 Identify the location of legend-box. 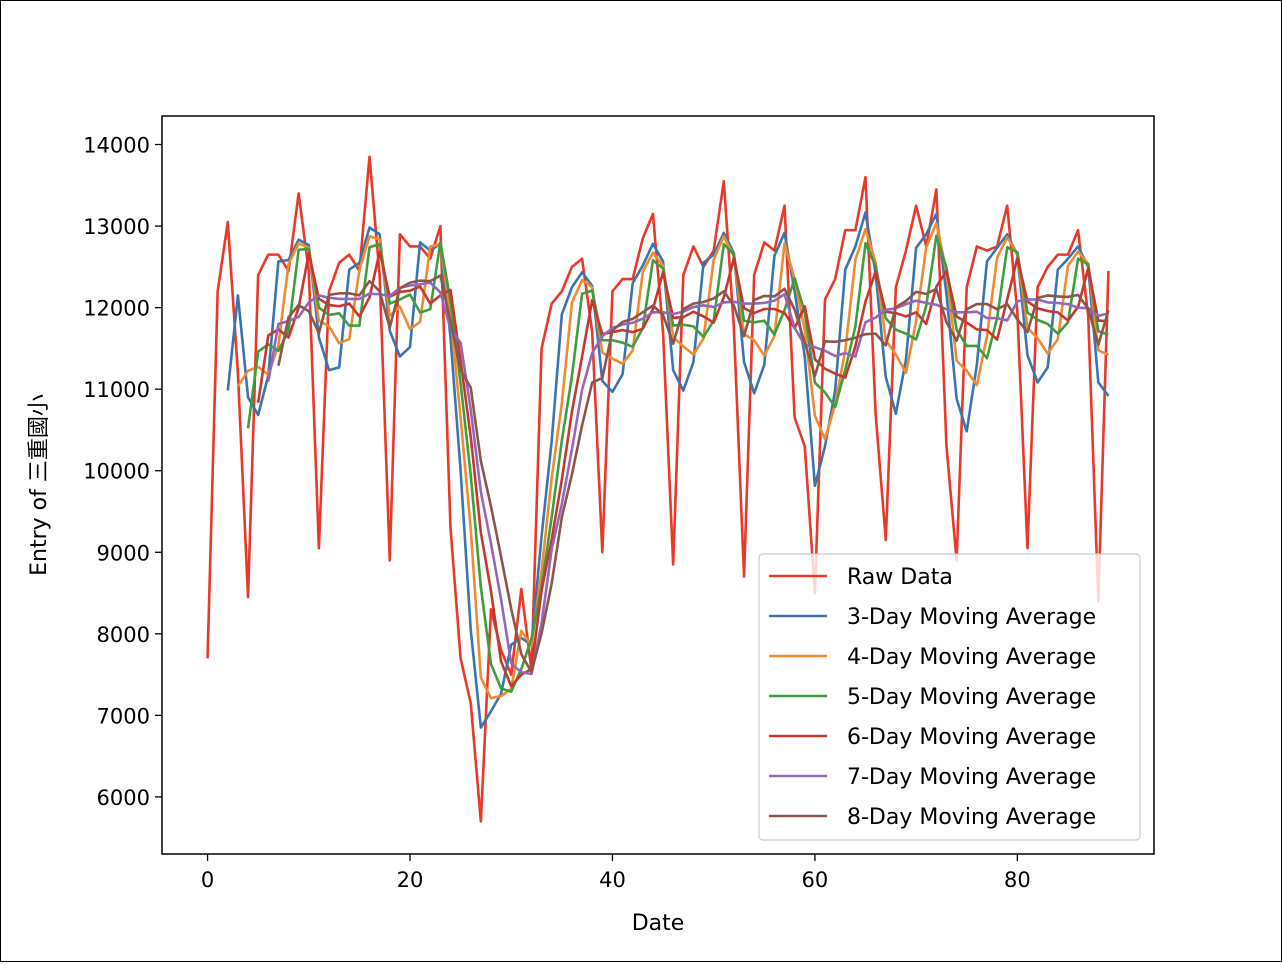
(949, 697).